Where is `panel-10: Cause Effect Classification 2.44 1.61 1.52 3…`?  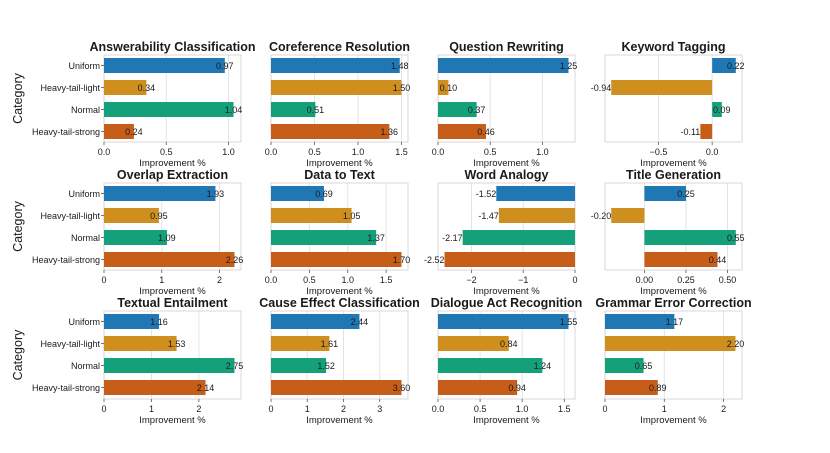
panel-10: Cause Effect Classification 2.44 1.61 1.52 3… is located at coordinates (339, 361).